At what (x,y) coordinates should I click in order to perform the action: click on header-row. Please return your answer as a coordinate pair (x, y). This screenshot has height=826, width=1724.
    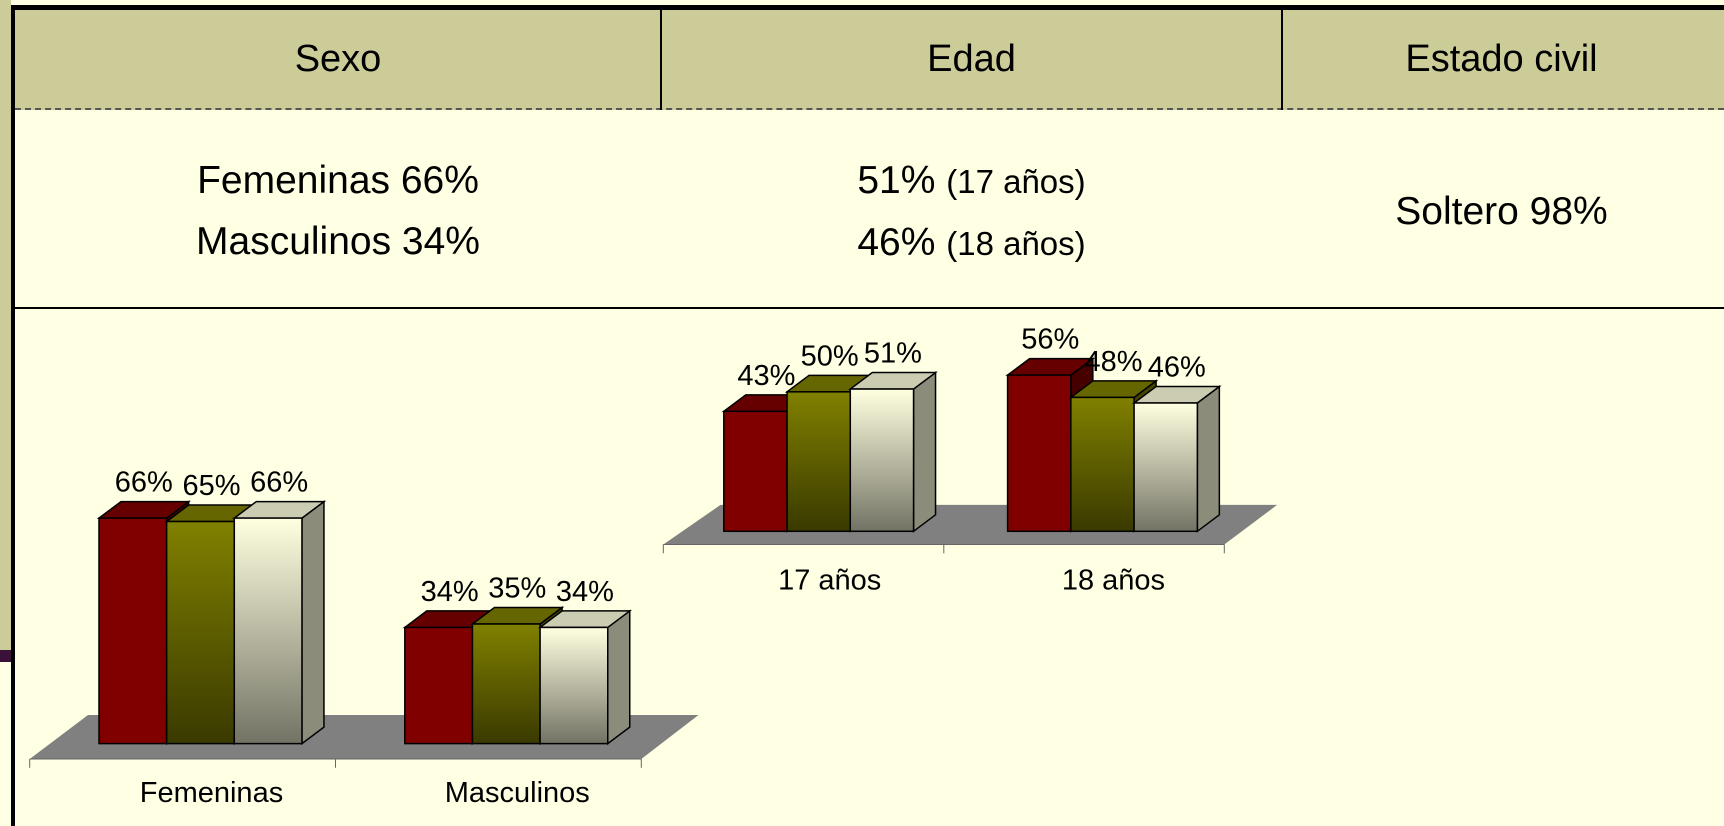
    Looking at the image, I should click on (869, 60).